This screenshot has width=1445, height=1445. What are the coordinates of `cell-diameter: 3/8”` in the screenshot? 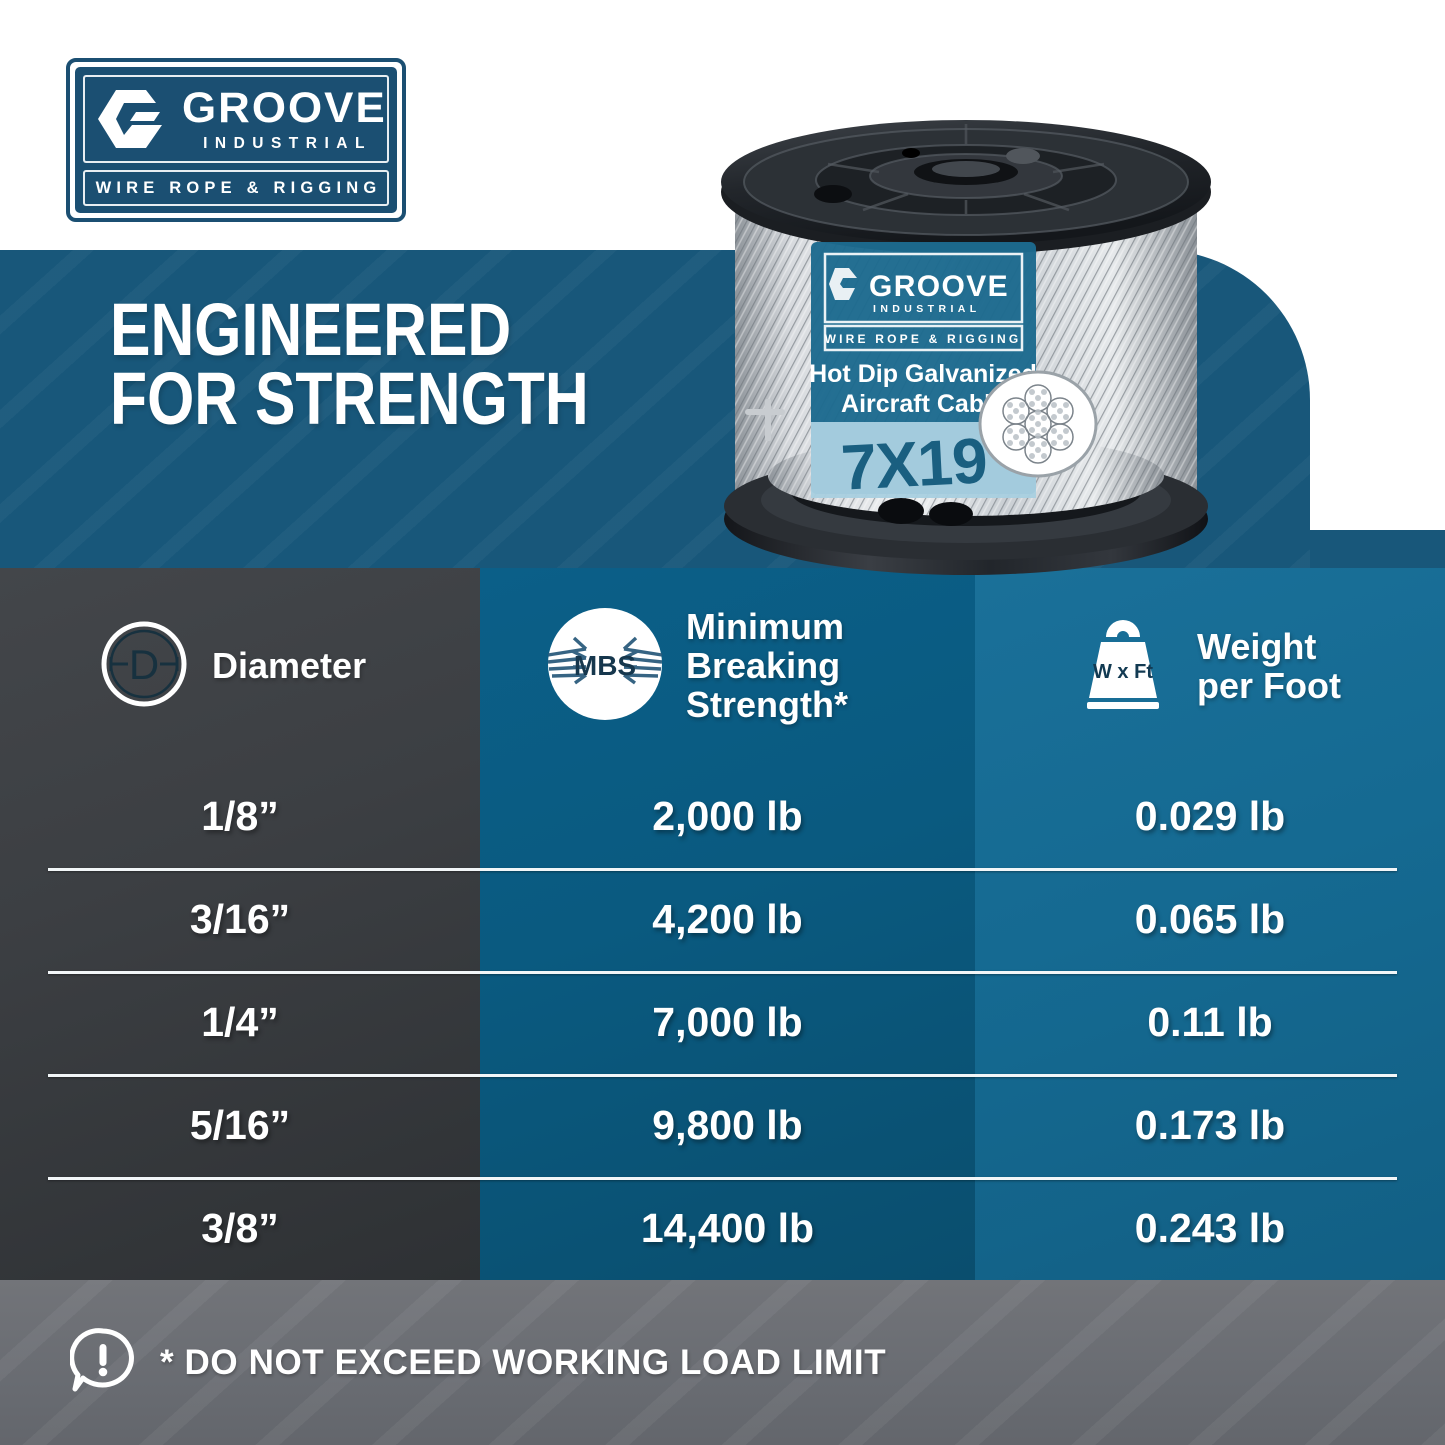 It's located at (240, 1228).